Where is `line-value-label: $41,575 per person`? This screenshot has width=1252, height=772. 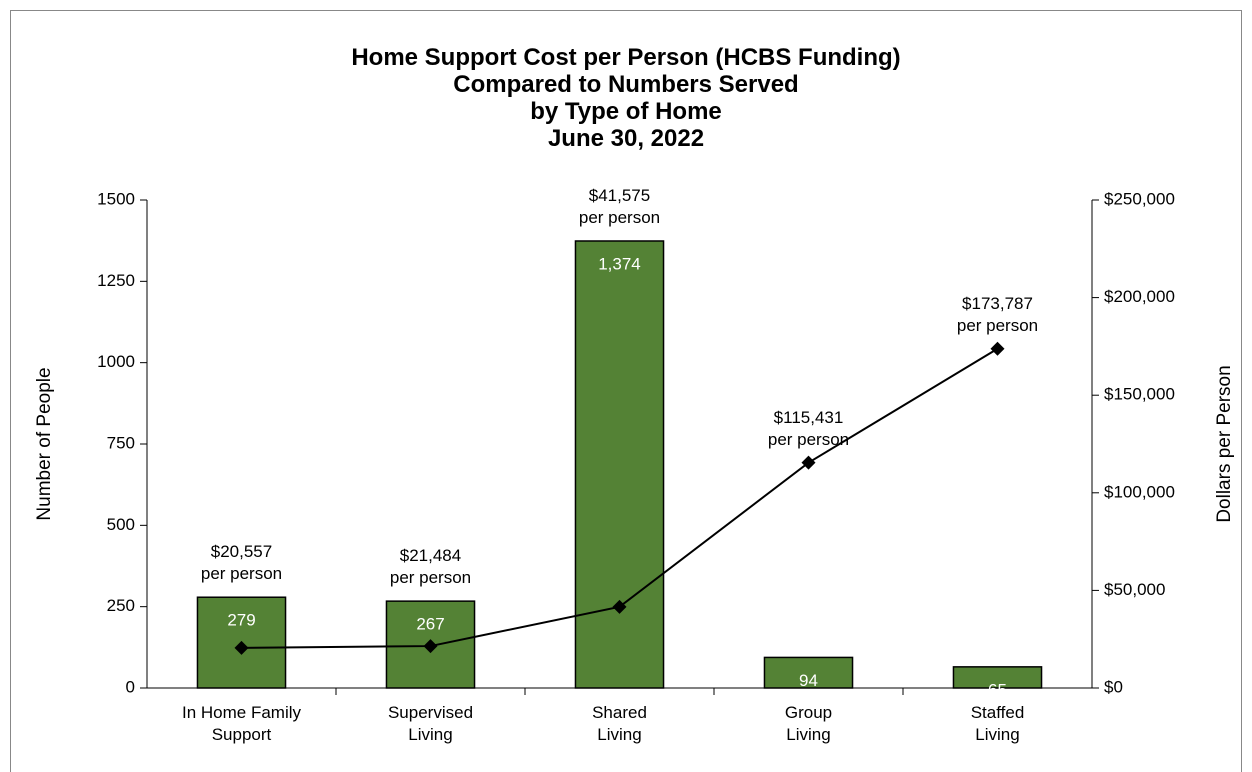 line-value-label: $41,575 per person is located at coordinates (619, 206).